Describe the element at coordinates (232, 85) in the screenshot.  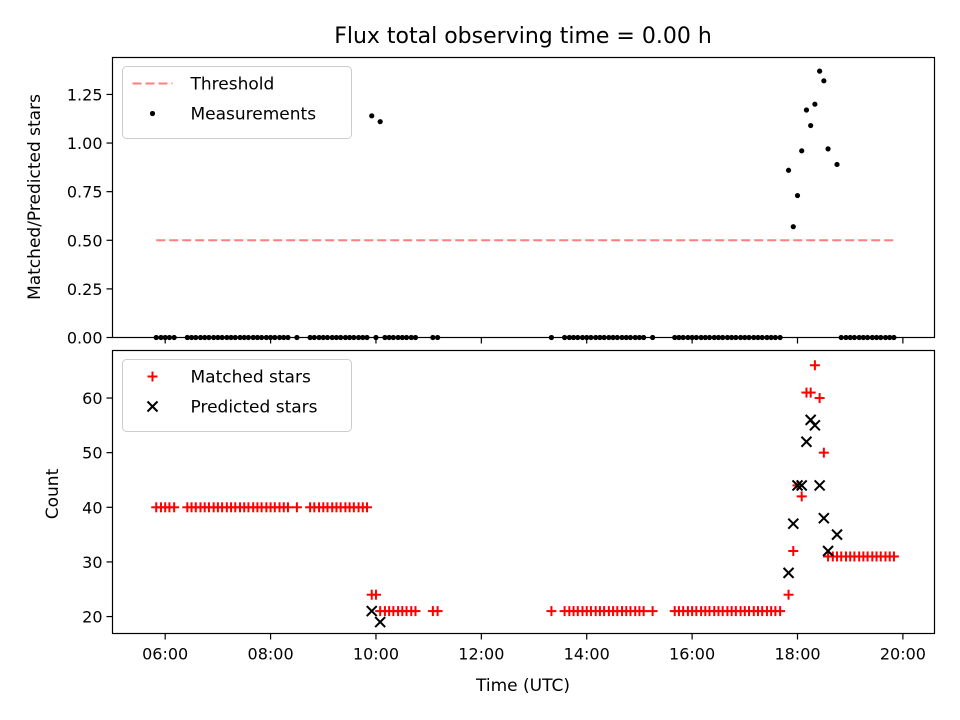
I see `legend-label: Threshold` at that location.